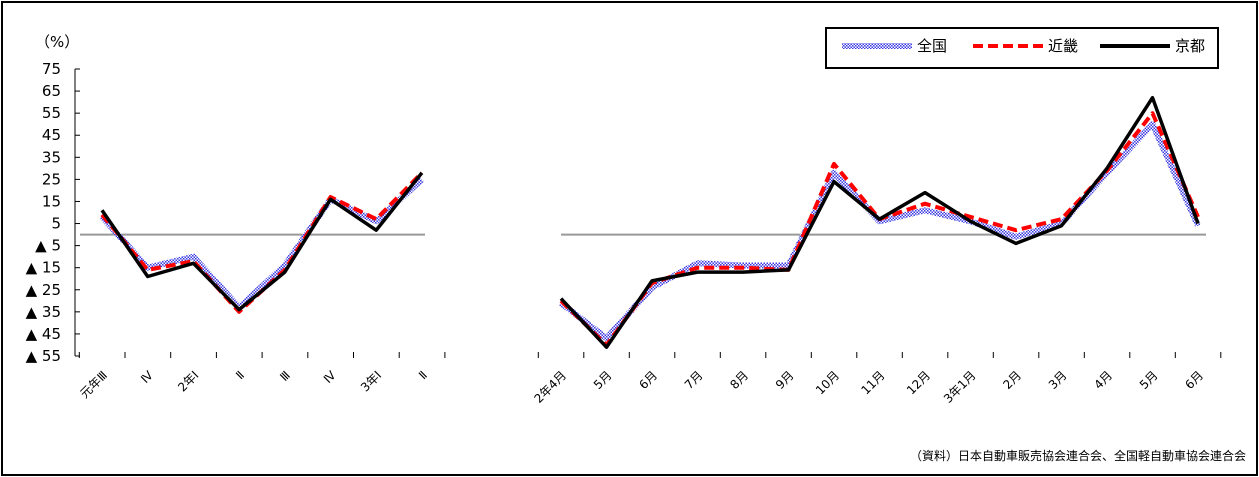 This screenshot has height=477, width=1259. What do you see at coordinates (1078, 455) in the screenshot?
I see `source-note: （資料）日本自動車販売協会連合会、全国軽自動車協会連合会` at bounding box center [1078, 455].